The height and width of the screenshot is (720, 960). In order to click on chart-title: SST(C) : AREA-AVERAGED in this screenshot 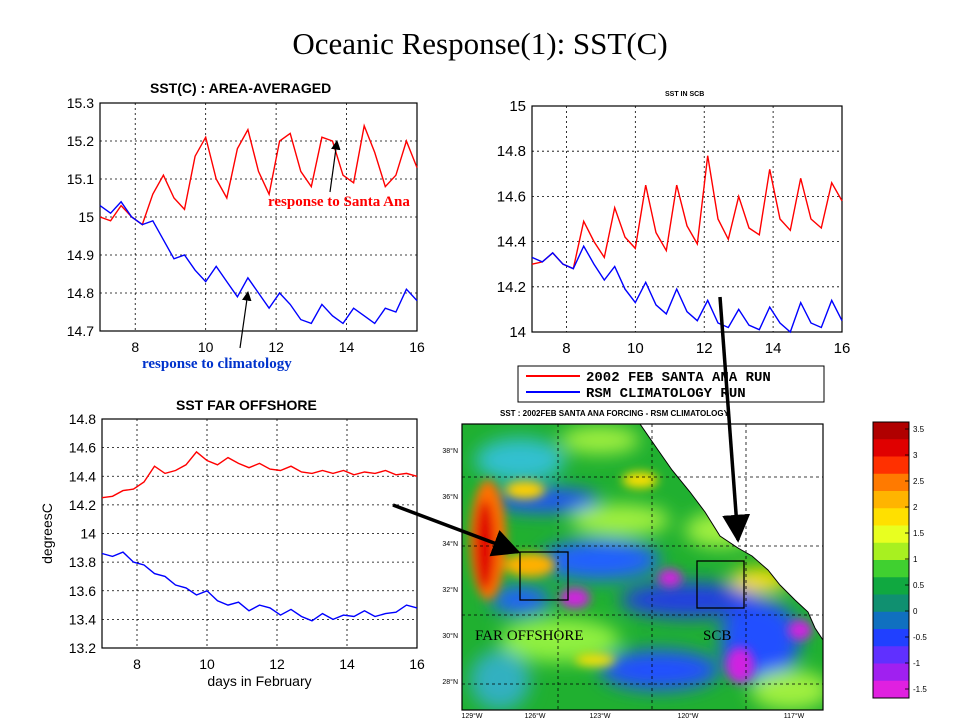, I will do `click(240, 88)`.